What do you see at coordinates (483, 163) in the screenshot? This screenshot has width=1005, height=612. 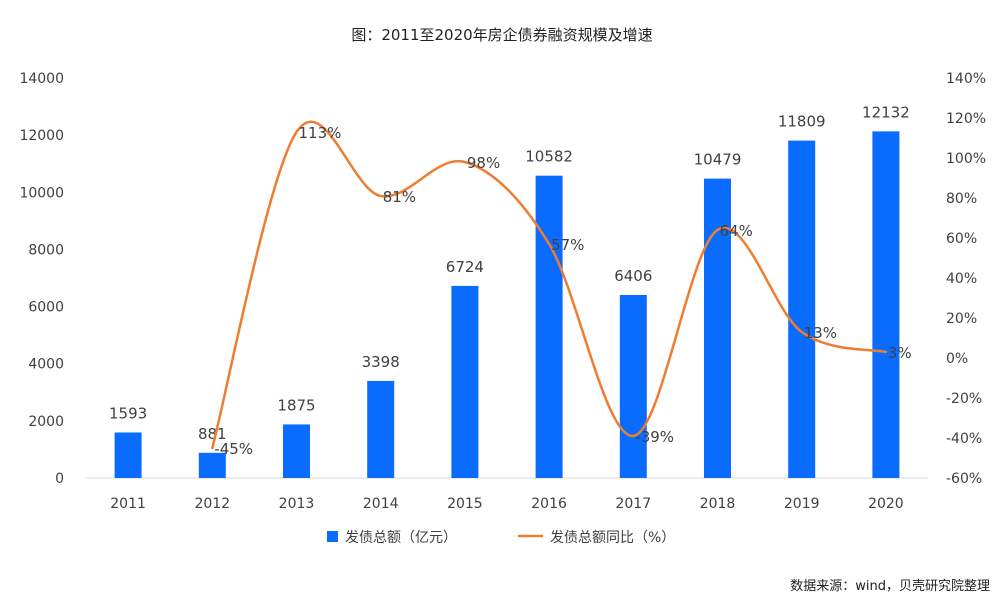 I see `line-data-label: 98%` at bounding box center [483, 163].